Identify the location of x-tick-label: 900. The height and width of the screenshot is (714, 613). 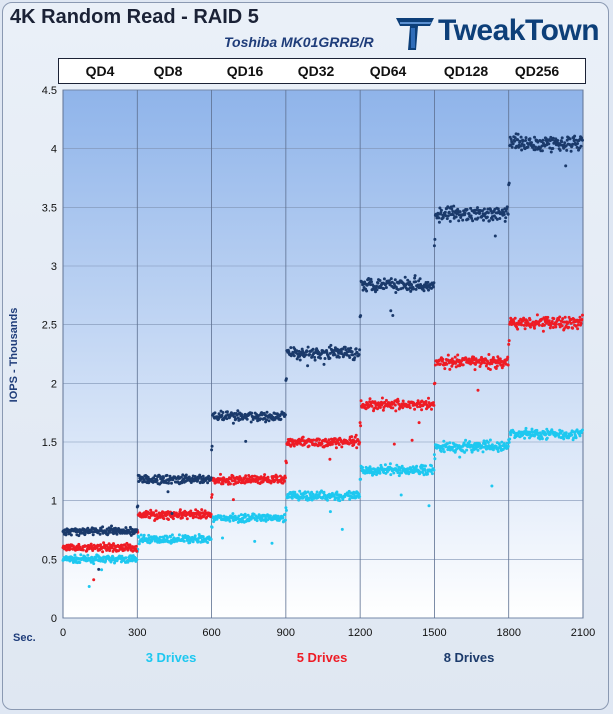
(286, 633).